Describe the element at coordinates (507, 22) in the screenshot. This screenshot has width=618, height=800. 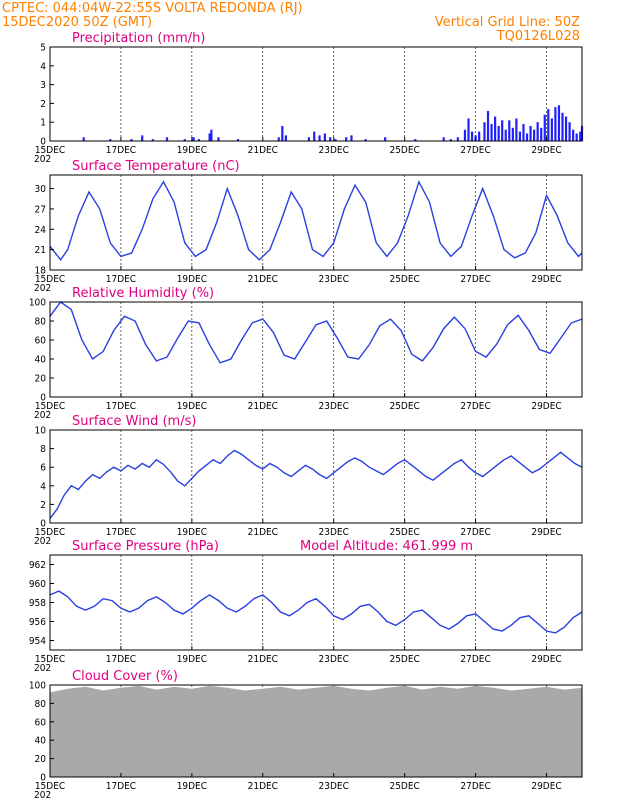
I see `header-line2-right: Vertical Grid Line: 50Z` at that location.